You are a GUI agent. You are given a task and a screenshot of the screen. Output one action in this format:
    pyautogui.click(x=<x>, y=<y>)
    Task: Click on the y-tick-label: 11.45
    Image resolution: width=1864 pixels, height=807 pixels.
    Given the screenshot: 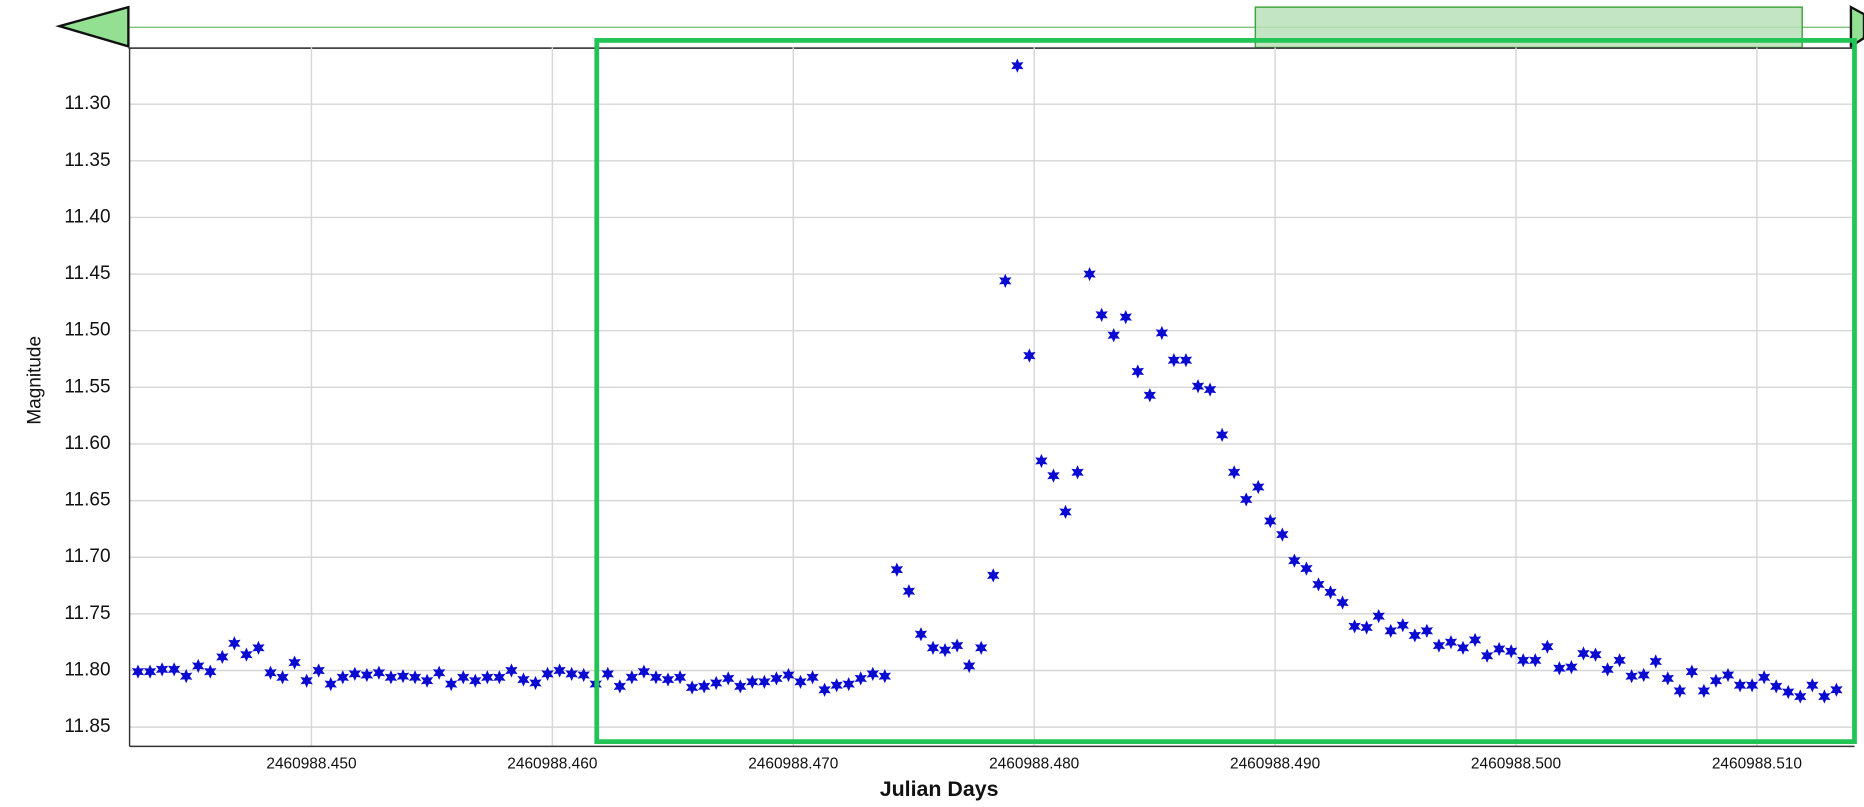 What is the action you would take?
    pyautogui.click(x=87, y=273)
    